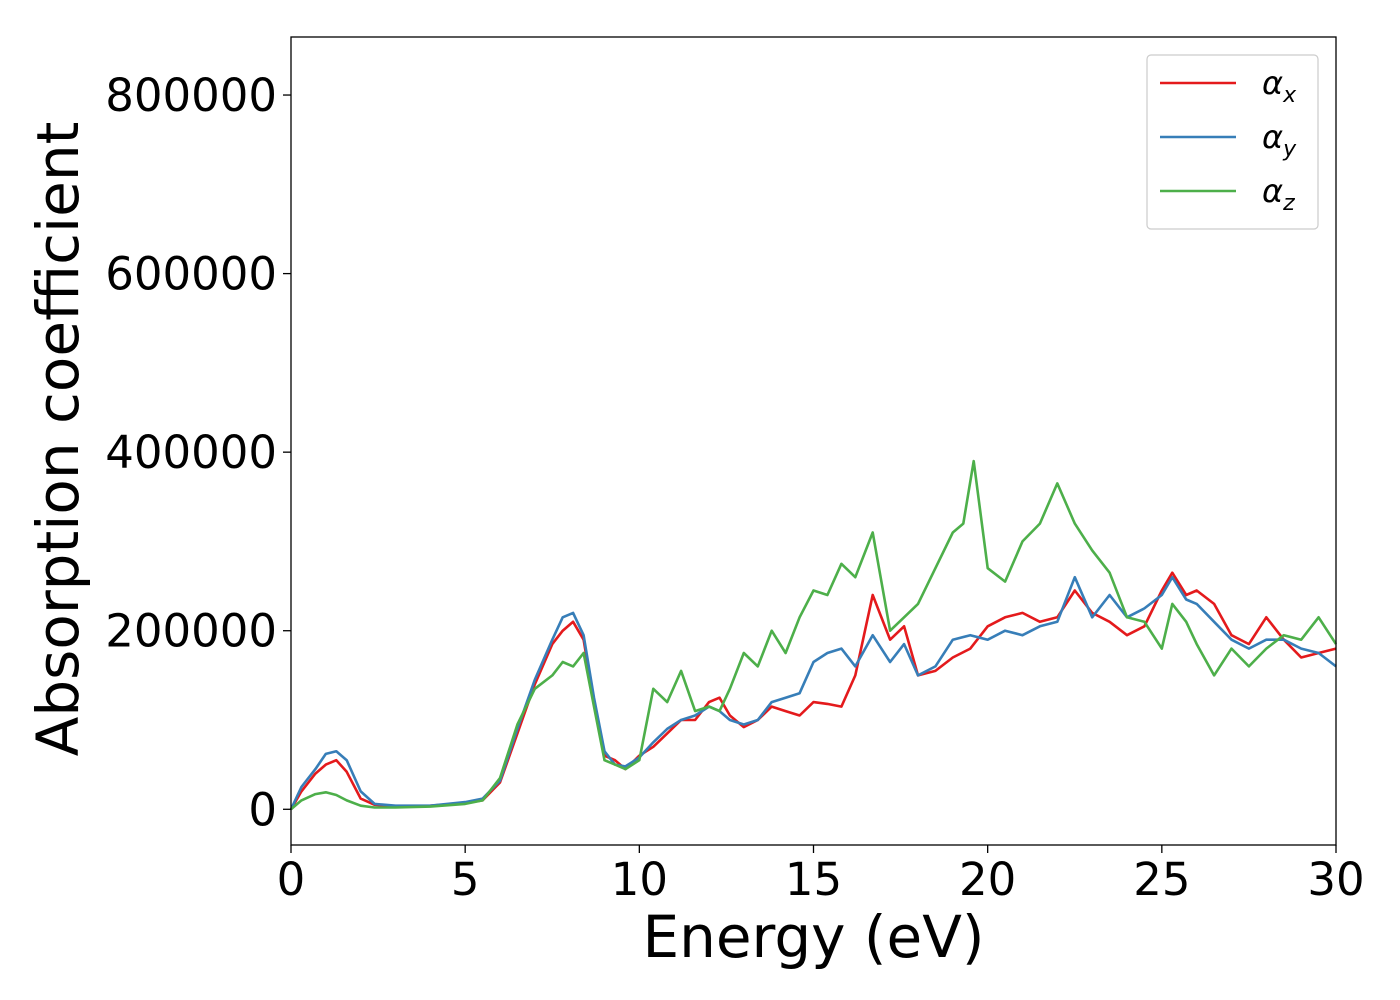 The width and height of the screenshot is (1400, 1000). What do you see at coordinates (1279, 140) in the screenshot?
I see `legend-label-y: αy` at bounding box center [1279, 140].